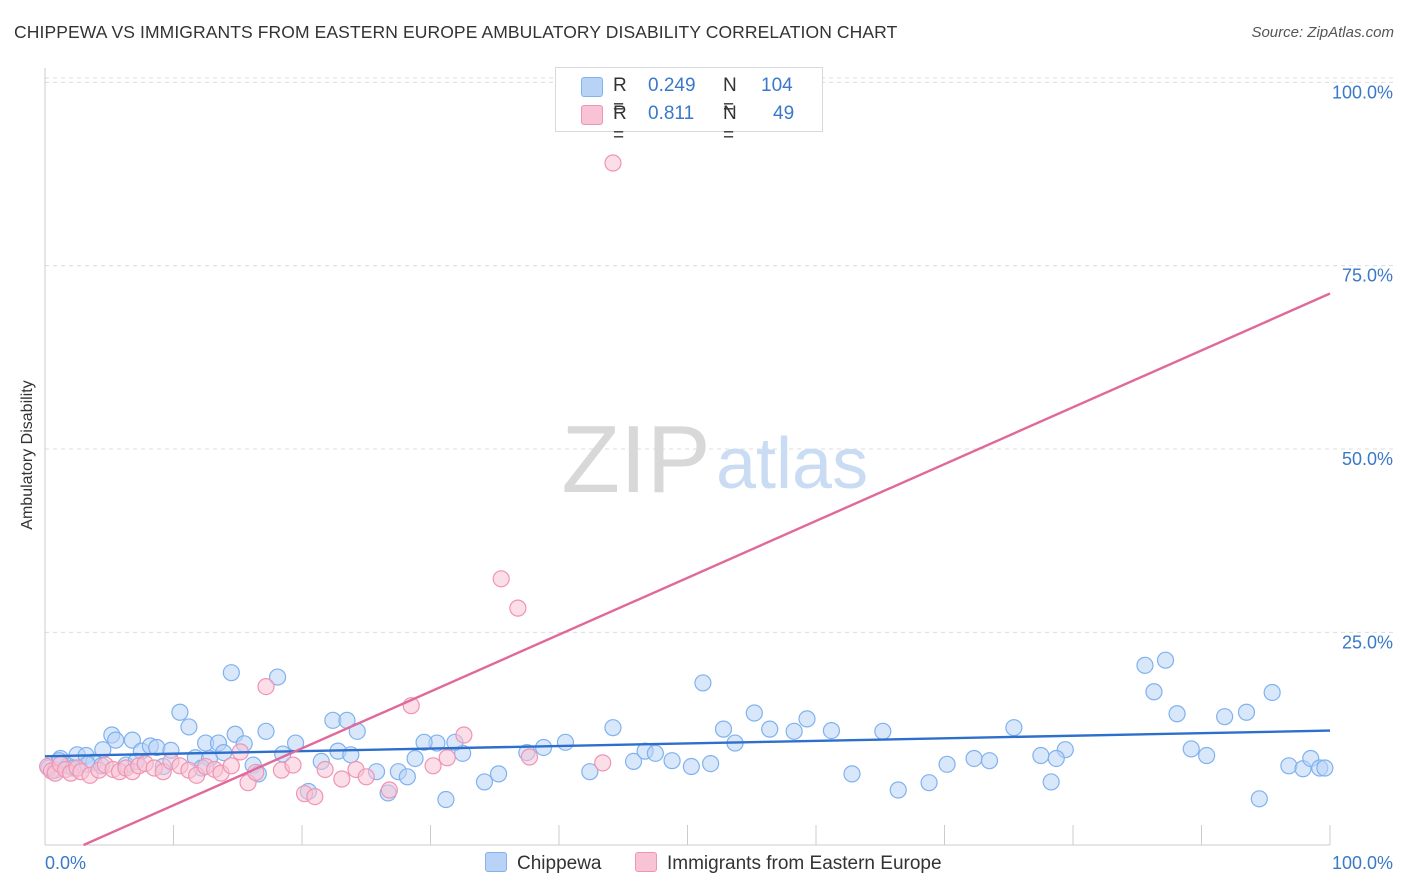 This screenshot has width=1406, height=892. I want to click on immigrants-n-value: 49, so click(784, 113).